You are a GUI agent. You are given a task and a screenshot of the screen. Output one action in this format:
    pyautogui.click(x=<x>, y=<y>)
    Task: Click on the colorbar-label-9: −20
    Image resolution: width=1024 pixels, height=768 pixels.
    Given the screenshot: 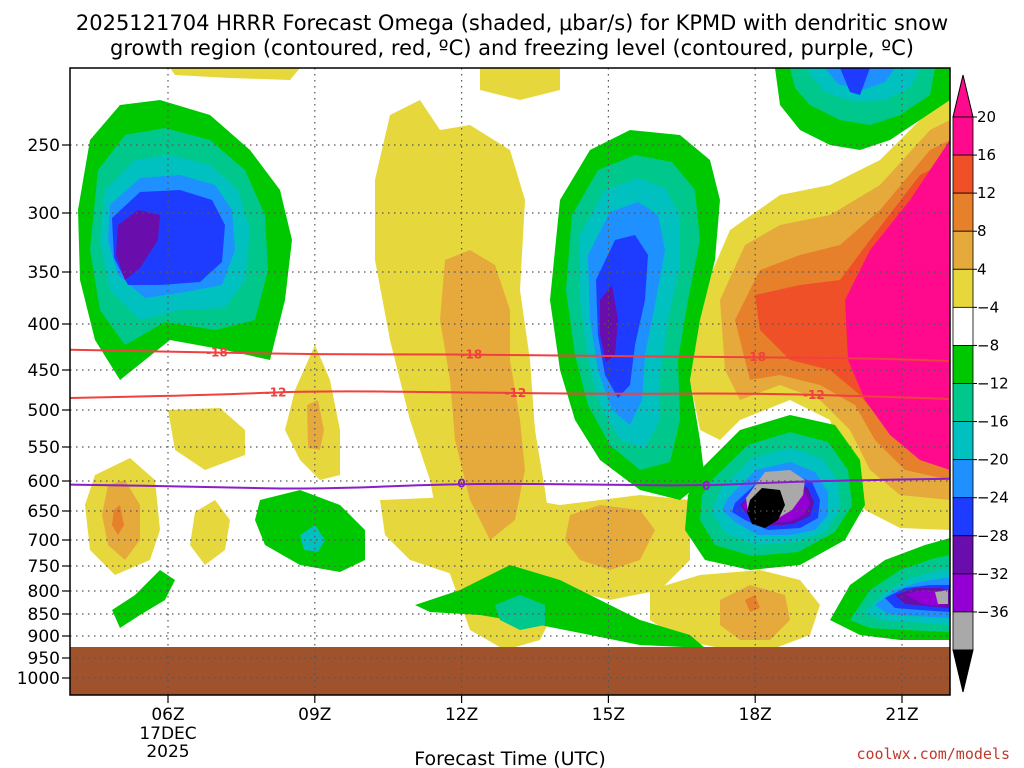 What is the action you would take?
    pyautogui.click(x=993, y=460)
    